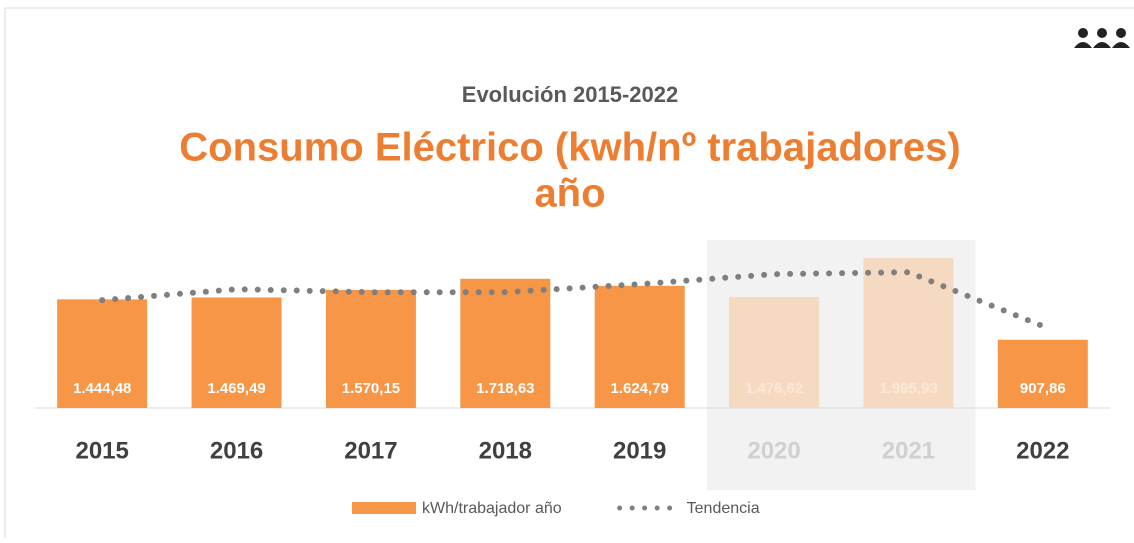 The width and height of the screenshot is (1134, 543). What do you see at coordinates (505, 450) in the screenshot?
I see `x-tick-label: 2018` at bounding box center [505, 450].